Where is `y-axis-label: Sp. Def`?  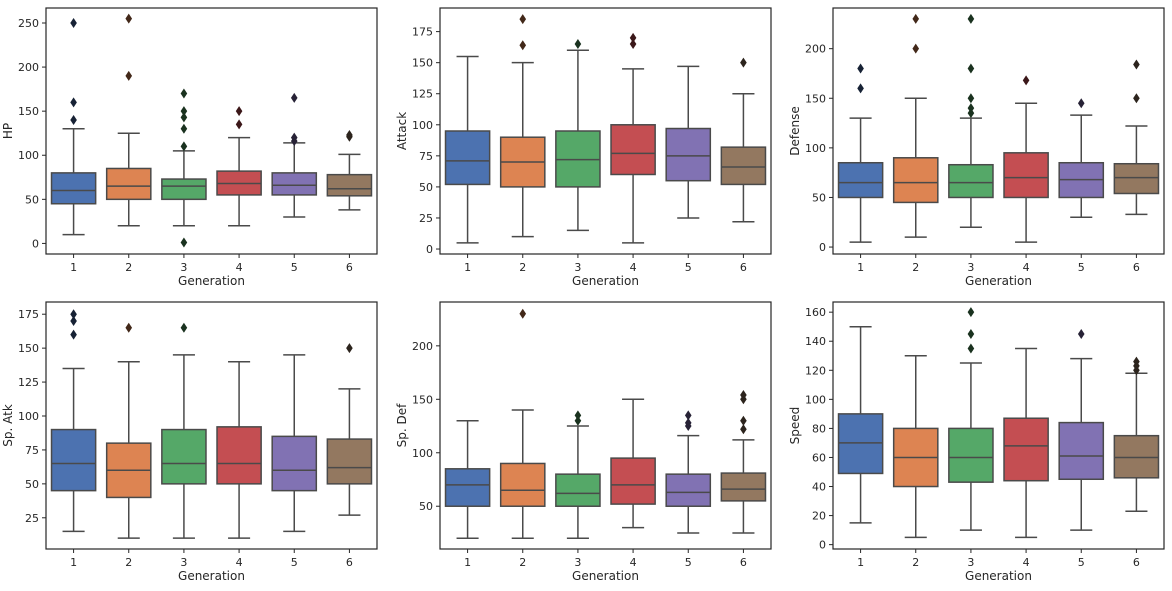
y-axis-label: Sp. Def is located at coordinates (402, 425).